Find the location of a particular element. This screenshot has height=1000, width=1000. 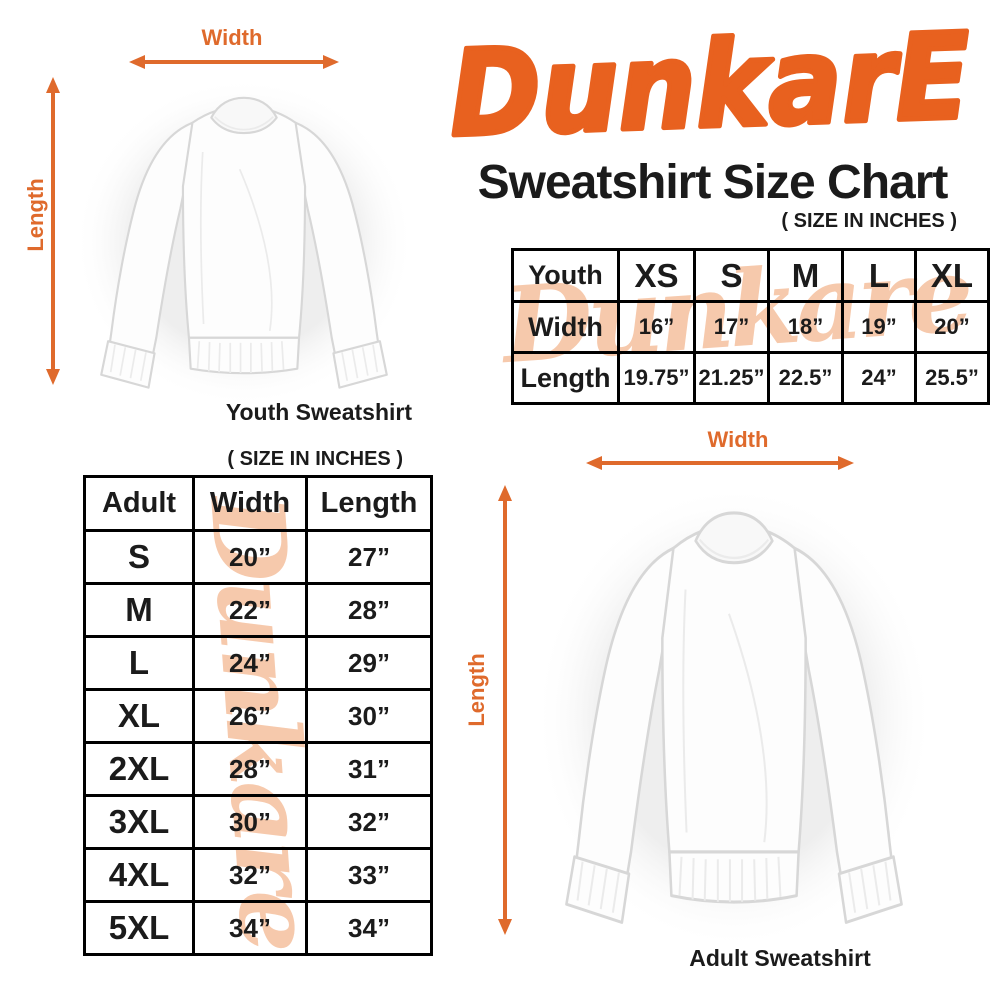

table-cell: 19” is located at coordinates (879, 327).